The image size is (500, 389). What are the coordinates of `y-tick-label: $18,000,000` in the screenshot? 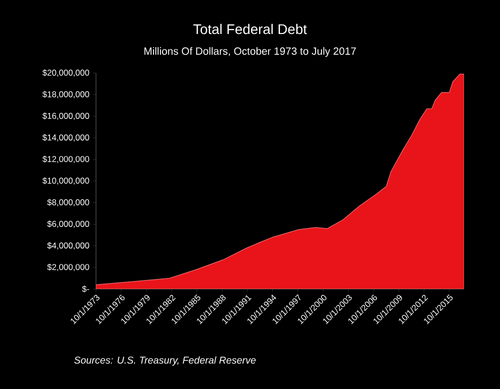 It's located at (66, 94).